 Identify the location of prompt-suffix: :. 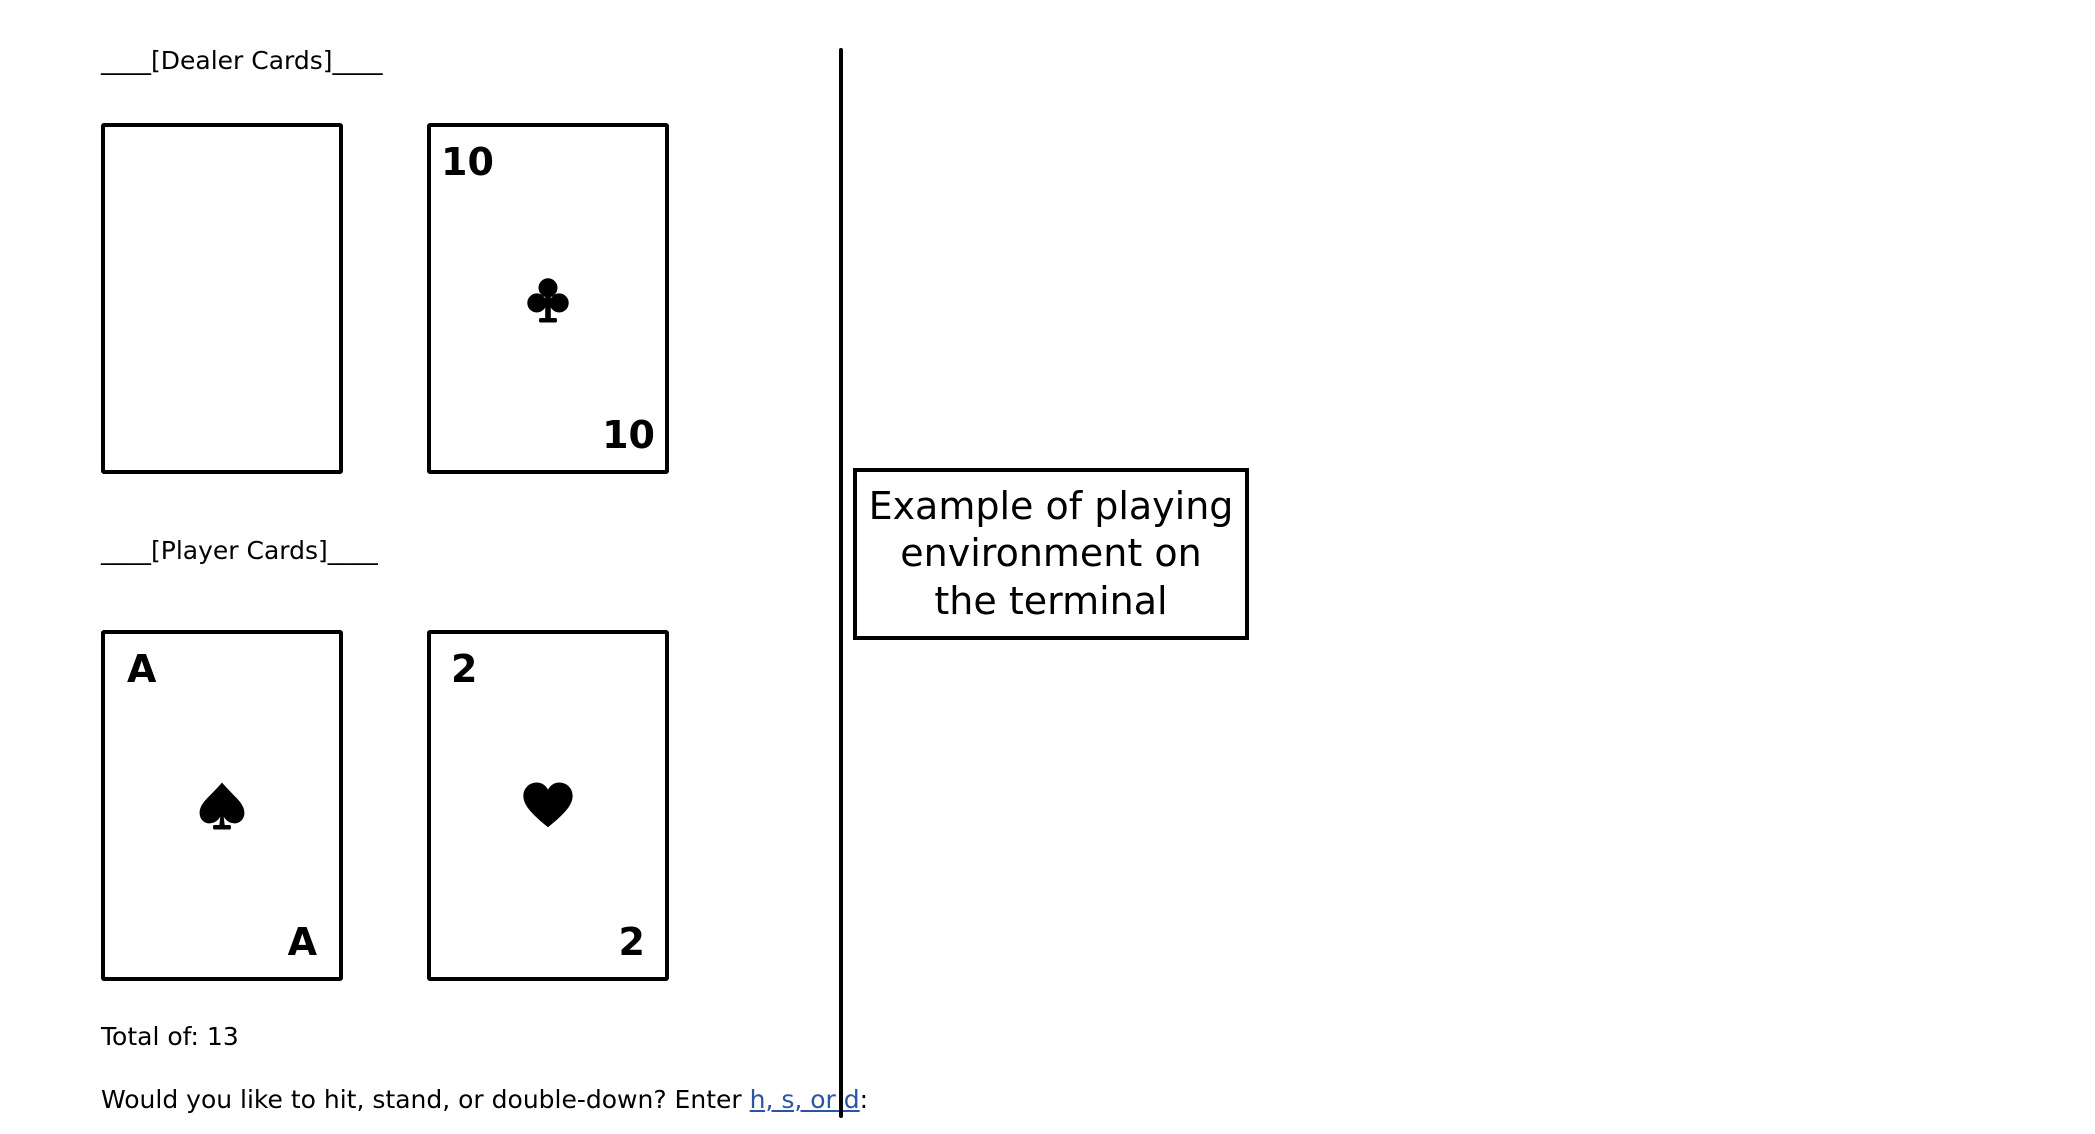
(864, 1099).